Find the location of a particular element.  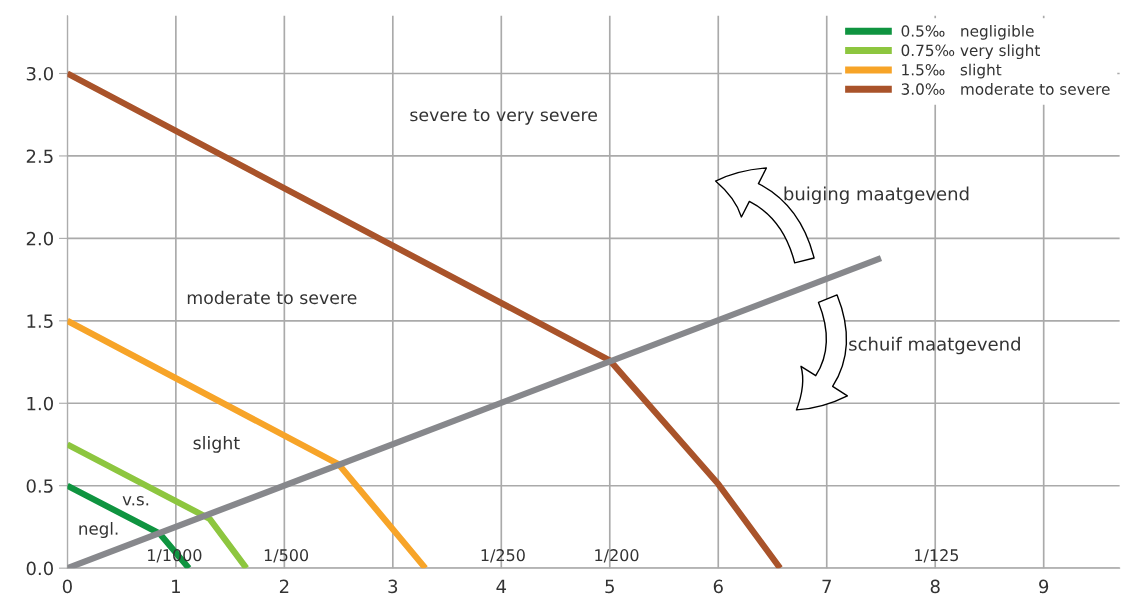

y-tick-label: 2.5 is located at coordinates (39, 156).